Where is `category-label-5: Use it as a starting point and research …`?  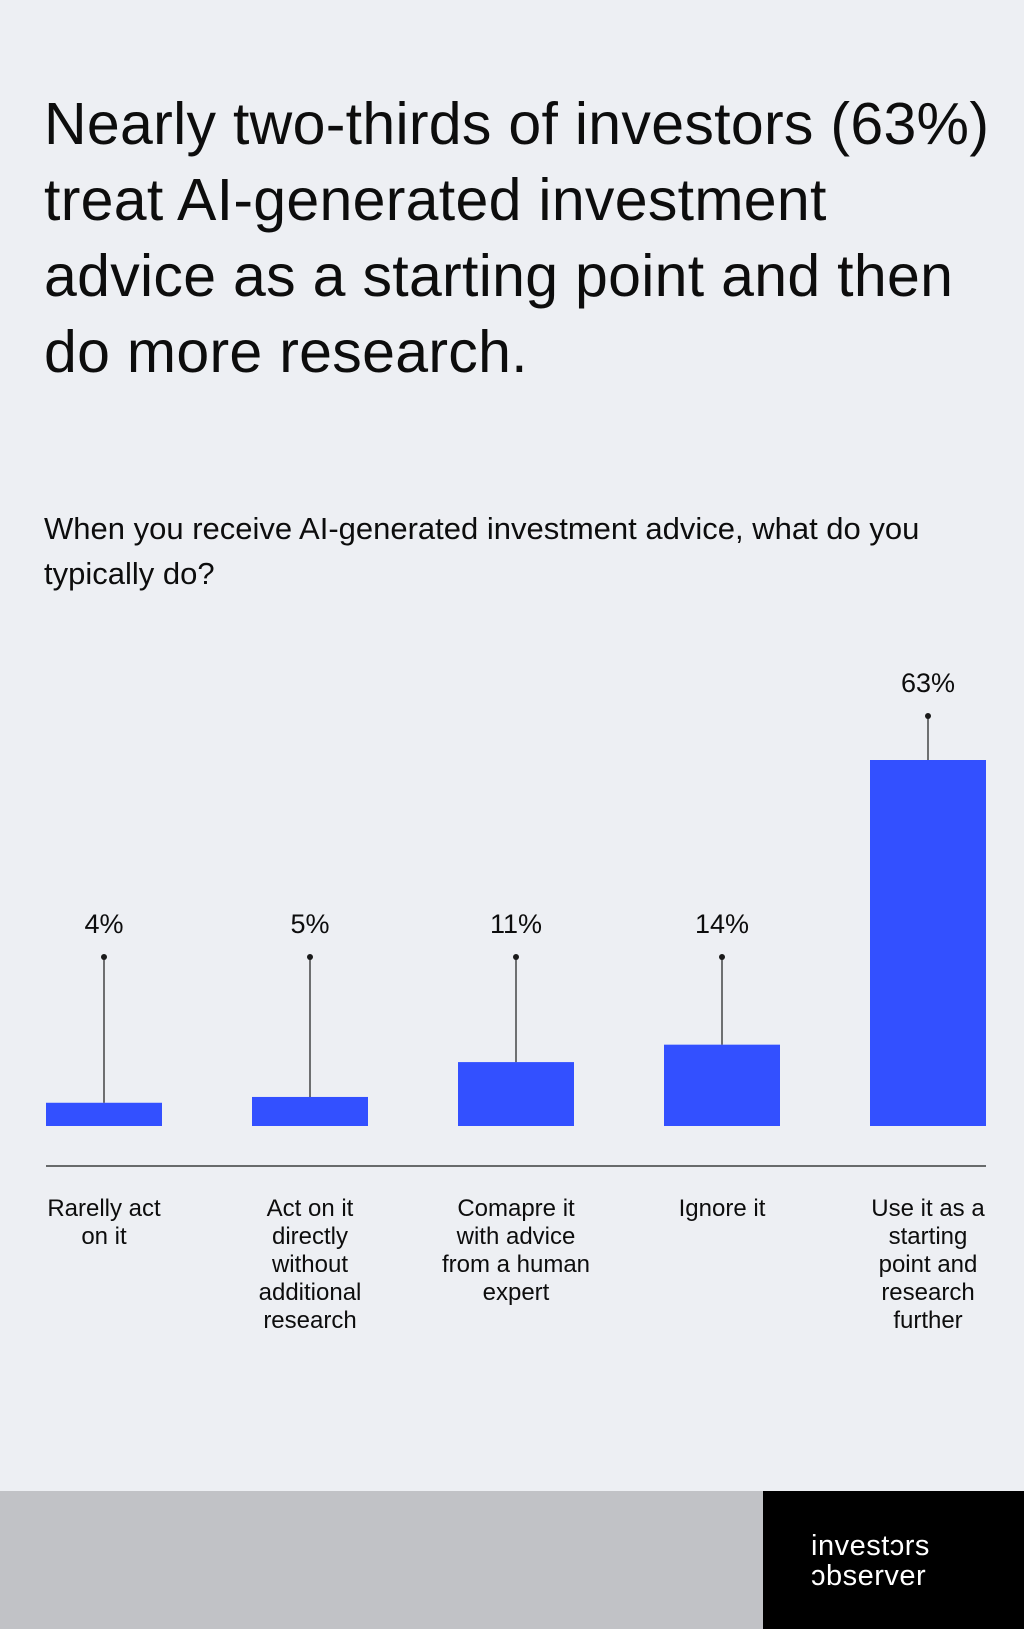
category-label-5: Use it as a starting point and research … is located at coordinates (928, 1264).